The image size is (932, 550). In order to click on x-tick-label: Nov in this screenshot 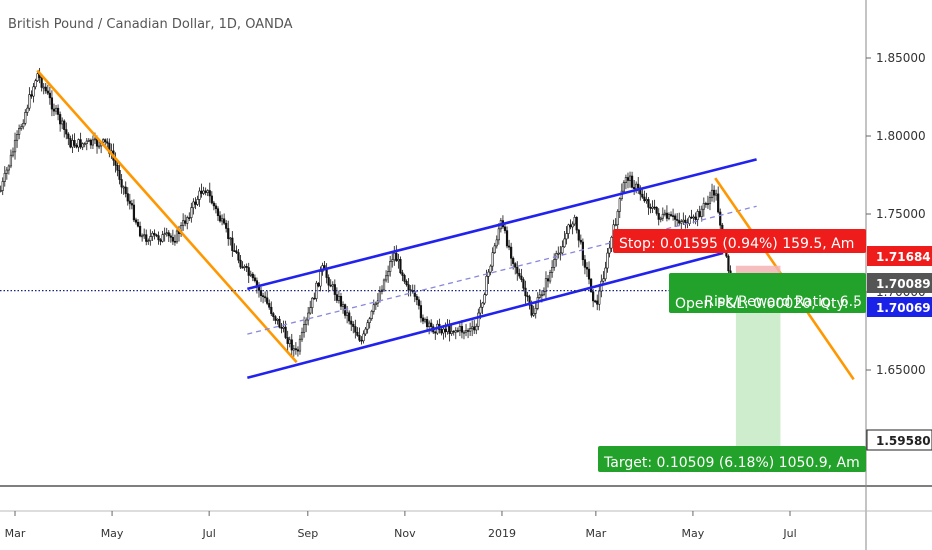, I will do `click(405, 533)`.